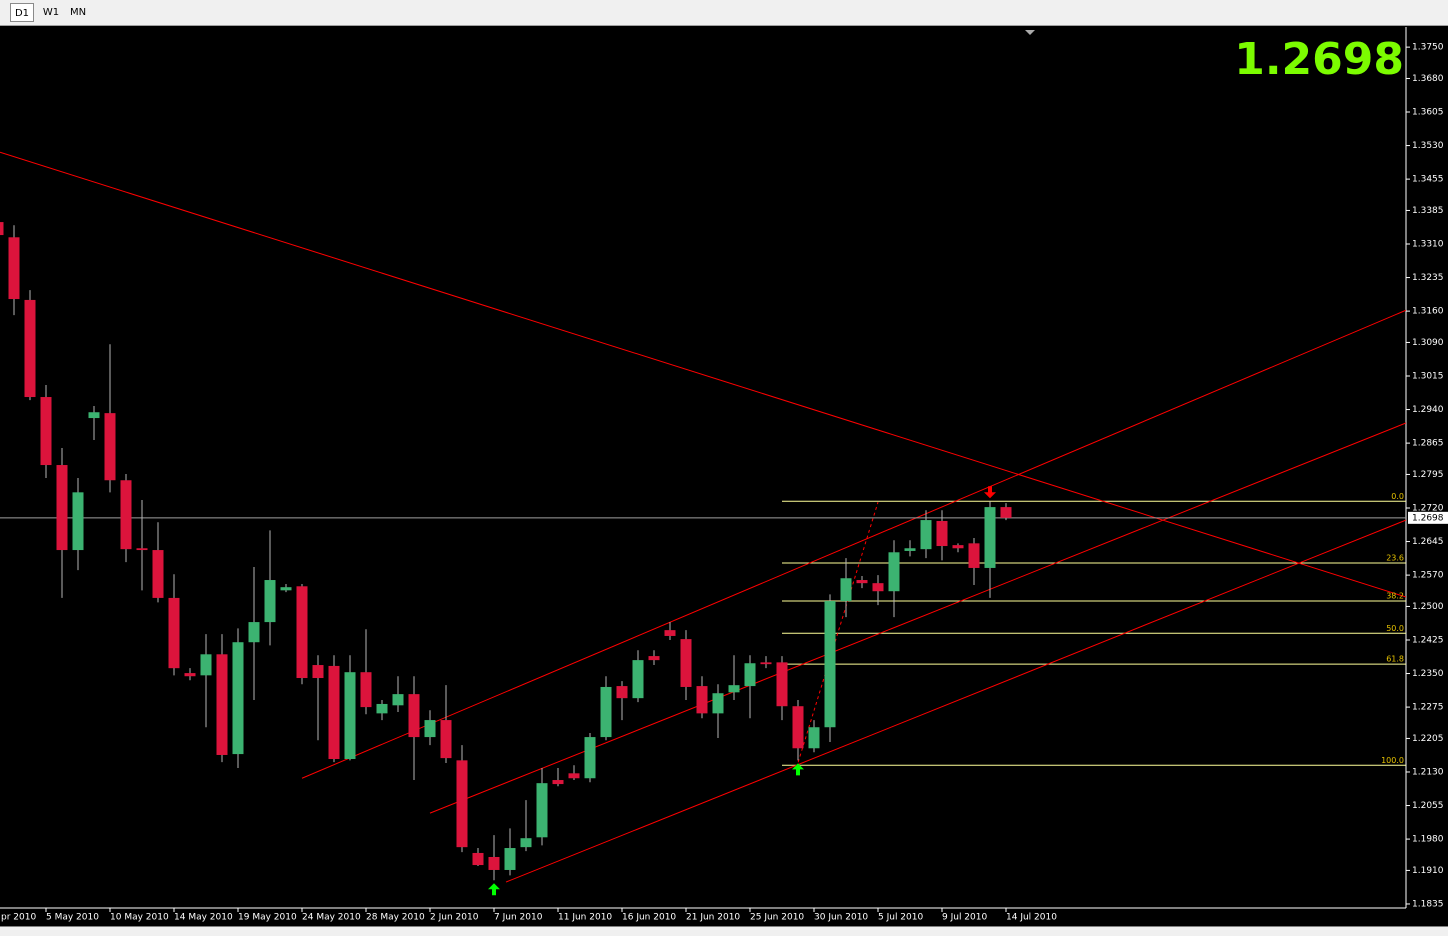 The height and width of the screenshot is (936, 1448). What do you see at coordinates (454, 918) in the screenshot?
I see `x-tick-label: 2 Jun 2010` at bounding box center [454, 918].